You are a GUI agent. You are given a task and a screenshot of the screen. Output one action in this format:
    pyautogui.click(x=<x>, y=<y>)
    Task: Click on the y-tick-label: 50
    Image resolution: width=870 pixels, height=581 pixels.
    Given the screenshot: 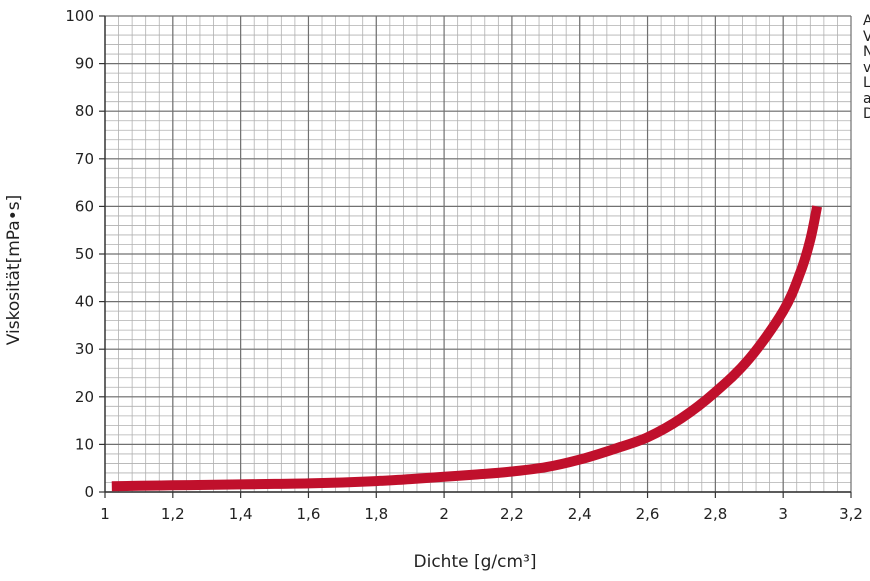 What is the action you would take?
    pyautogui.click(x=84, y=254)
    